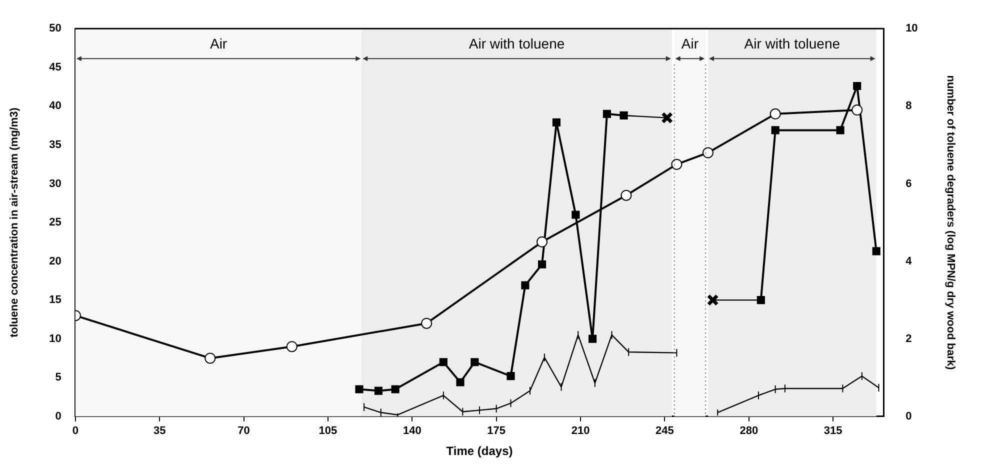 The width and height of the screenshot is (983, 467). What do you see at coordinates (55, 144) in the screenshot?
I see `y-tick-label: 35` at bounding box center [55, 144].